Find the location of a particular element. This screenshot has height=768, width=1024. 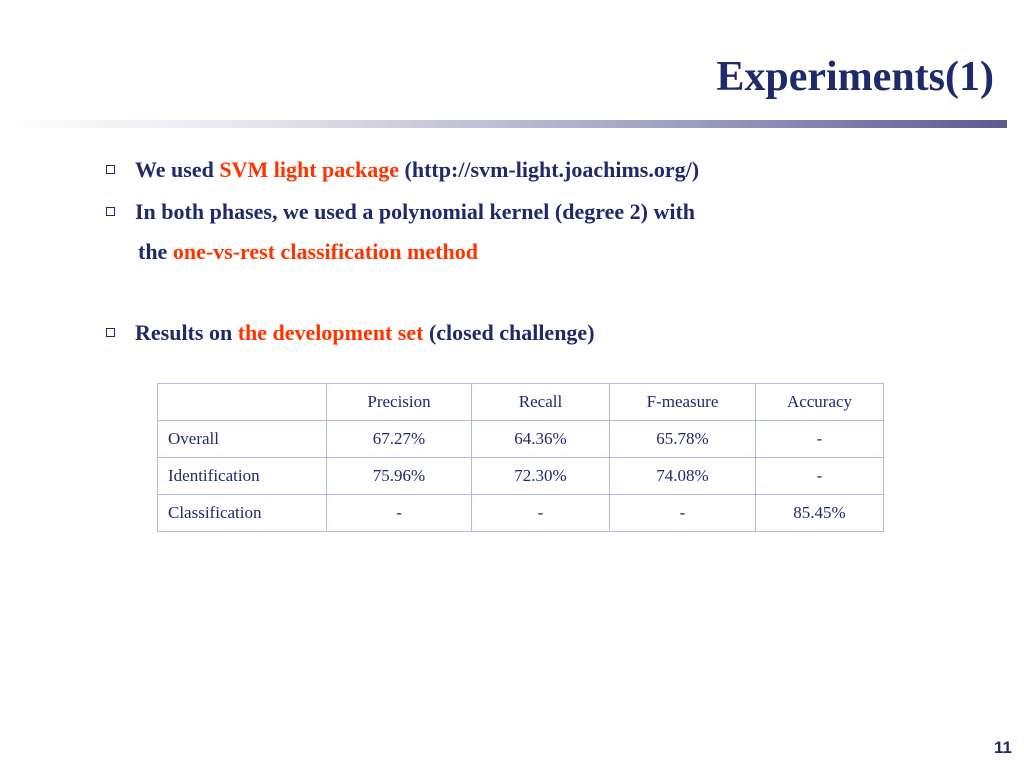

table-header-row: Precision Recall F-measure Accuracy is located at coordinates (520, 402).